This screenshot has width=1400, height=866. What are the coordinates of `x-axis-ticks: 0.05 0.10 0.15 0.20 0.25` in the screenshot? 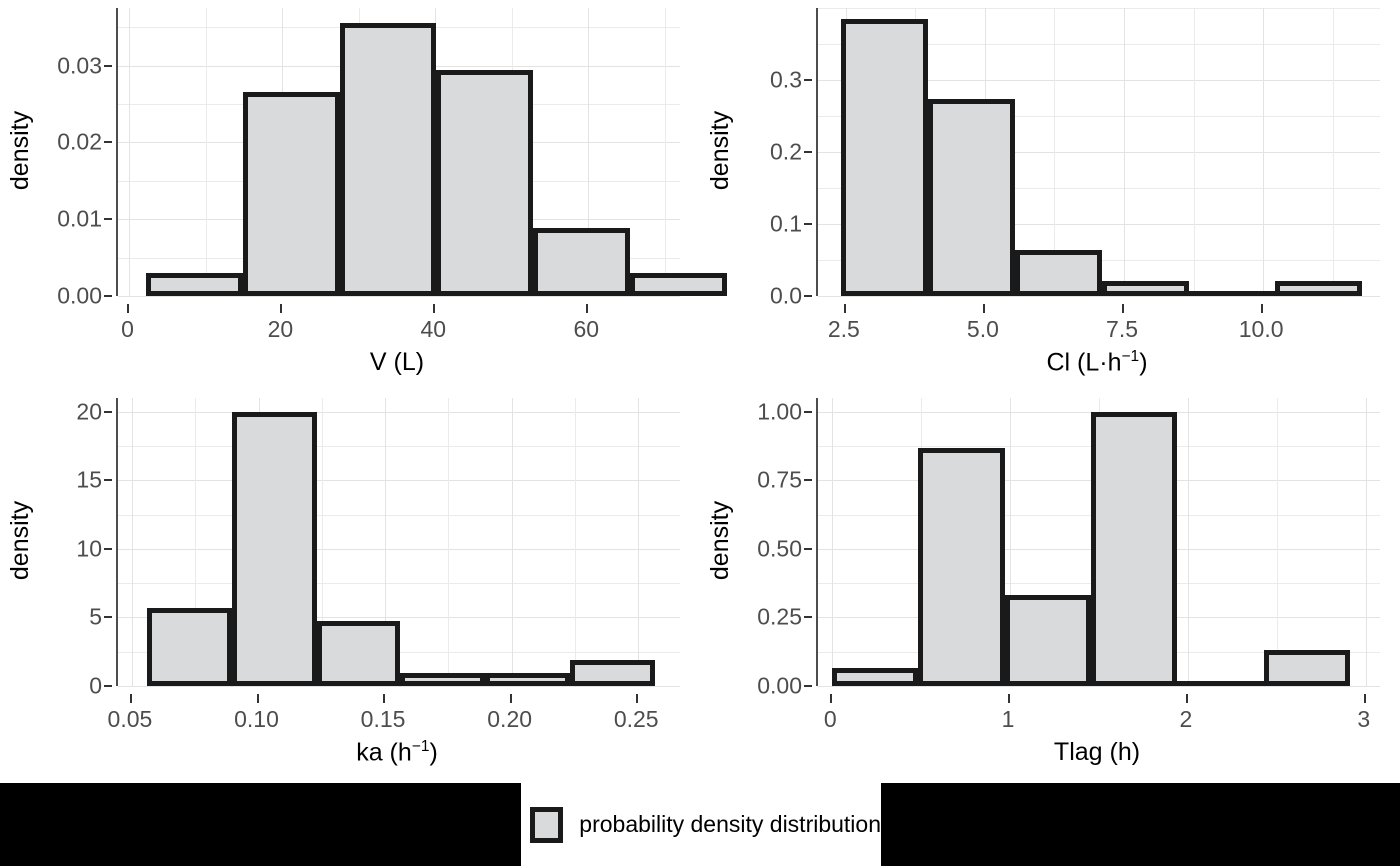 It's located at (393, 714).